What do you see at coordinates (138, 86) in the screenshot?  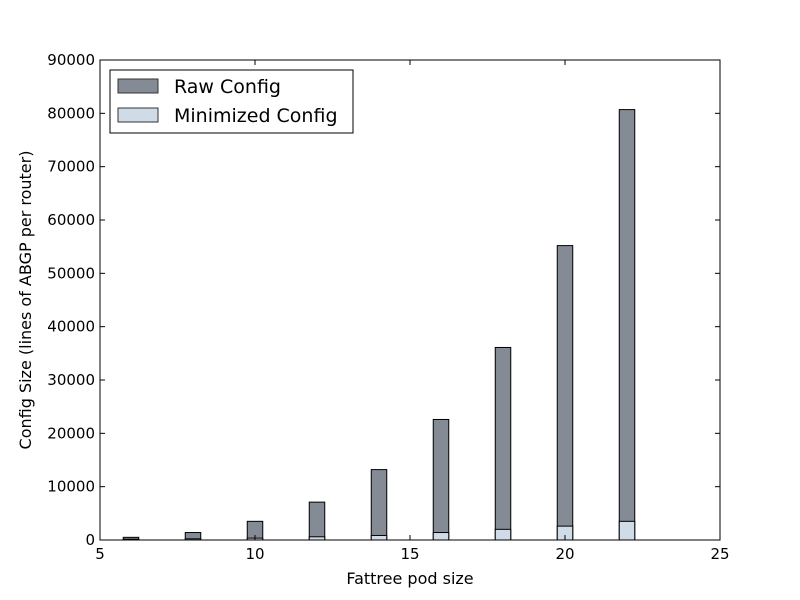 I see `legend-swatch-raw-config` at bounding box center [138, 86].